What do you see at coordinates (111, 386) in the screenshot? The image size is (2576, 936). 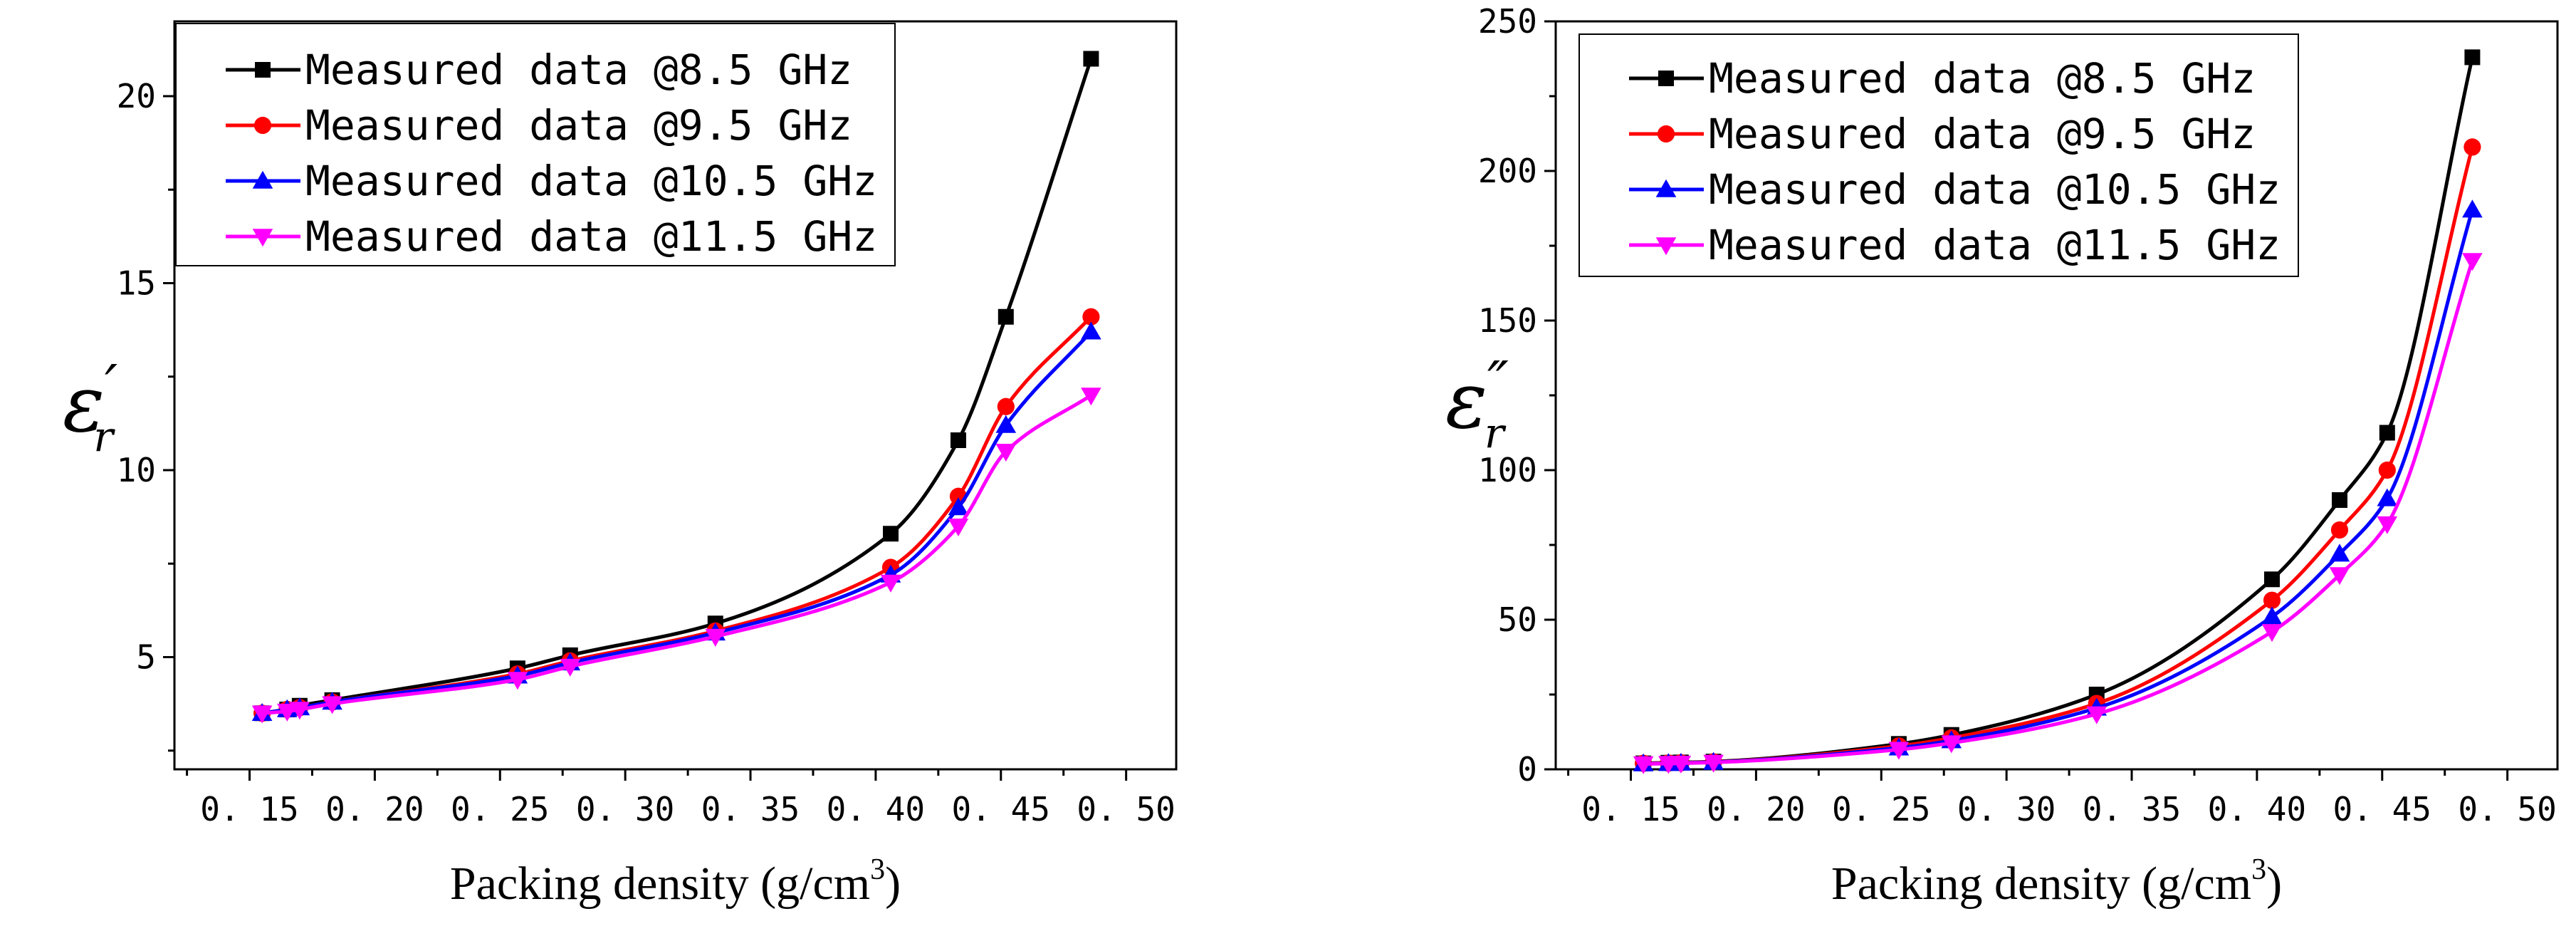 I see `y-axis-label-prime: ′` at bounding box center [111, 386].